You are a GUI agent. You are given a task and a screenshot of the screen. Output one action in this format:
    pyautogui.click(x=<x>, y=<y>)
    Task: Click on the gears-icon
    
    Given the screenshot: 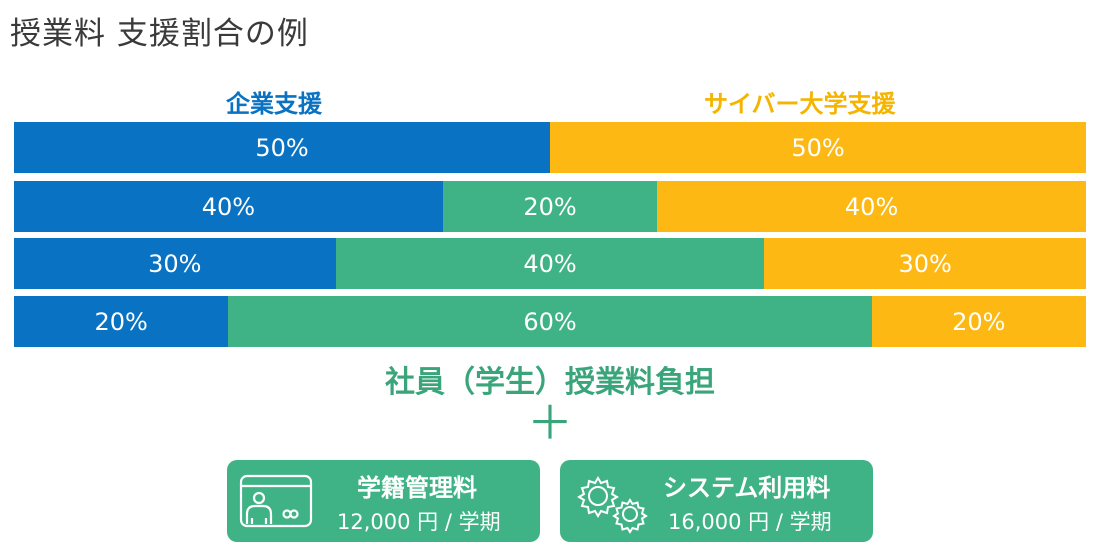 What is the action you would take?
    pyautogui.click(x=612, y=506)
    